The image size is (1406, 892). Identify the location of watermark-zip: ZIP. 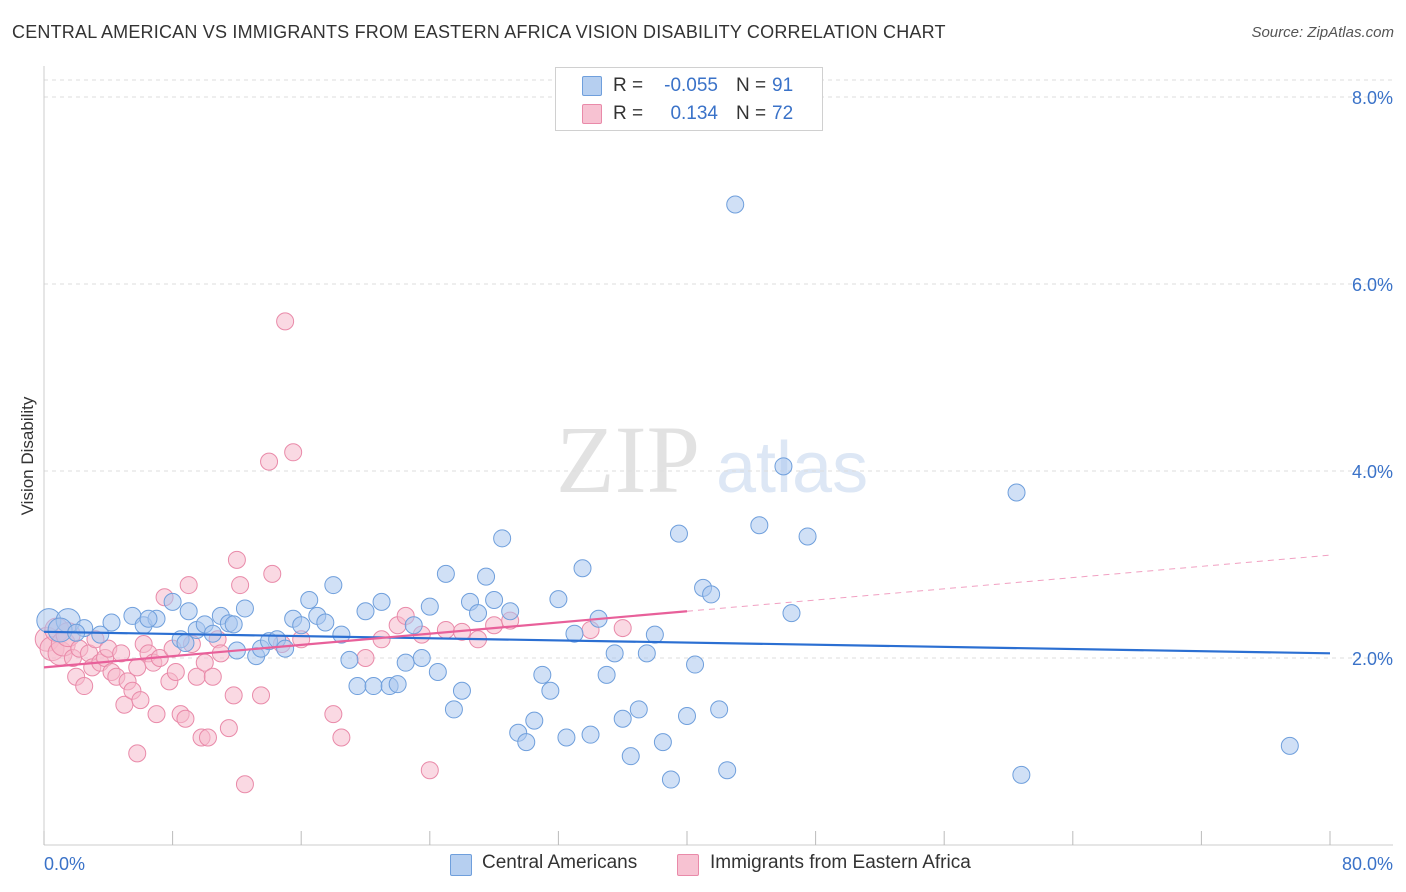
(628, 459).